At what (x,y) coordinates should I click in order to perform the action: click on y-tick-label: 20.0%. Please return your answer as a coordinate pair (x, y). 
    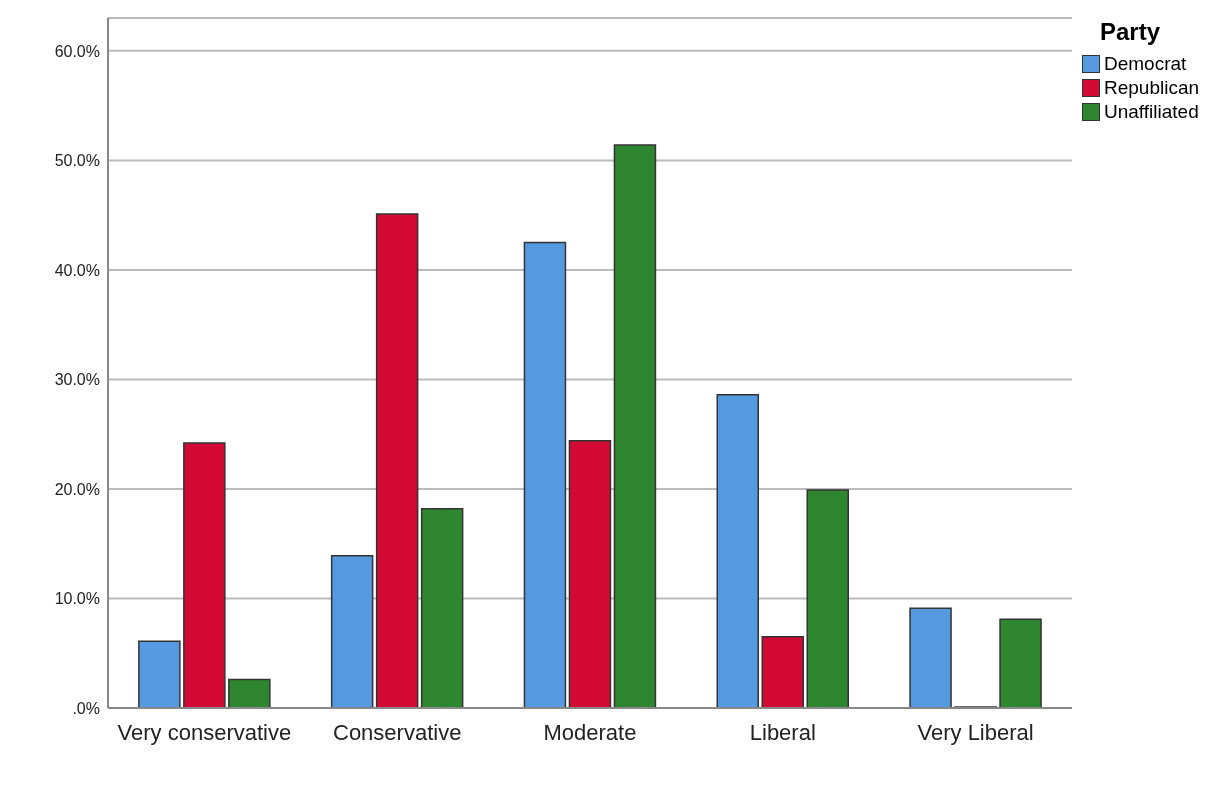
    Looking at the image, I should click on (77, 489).